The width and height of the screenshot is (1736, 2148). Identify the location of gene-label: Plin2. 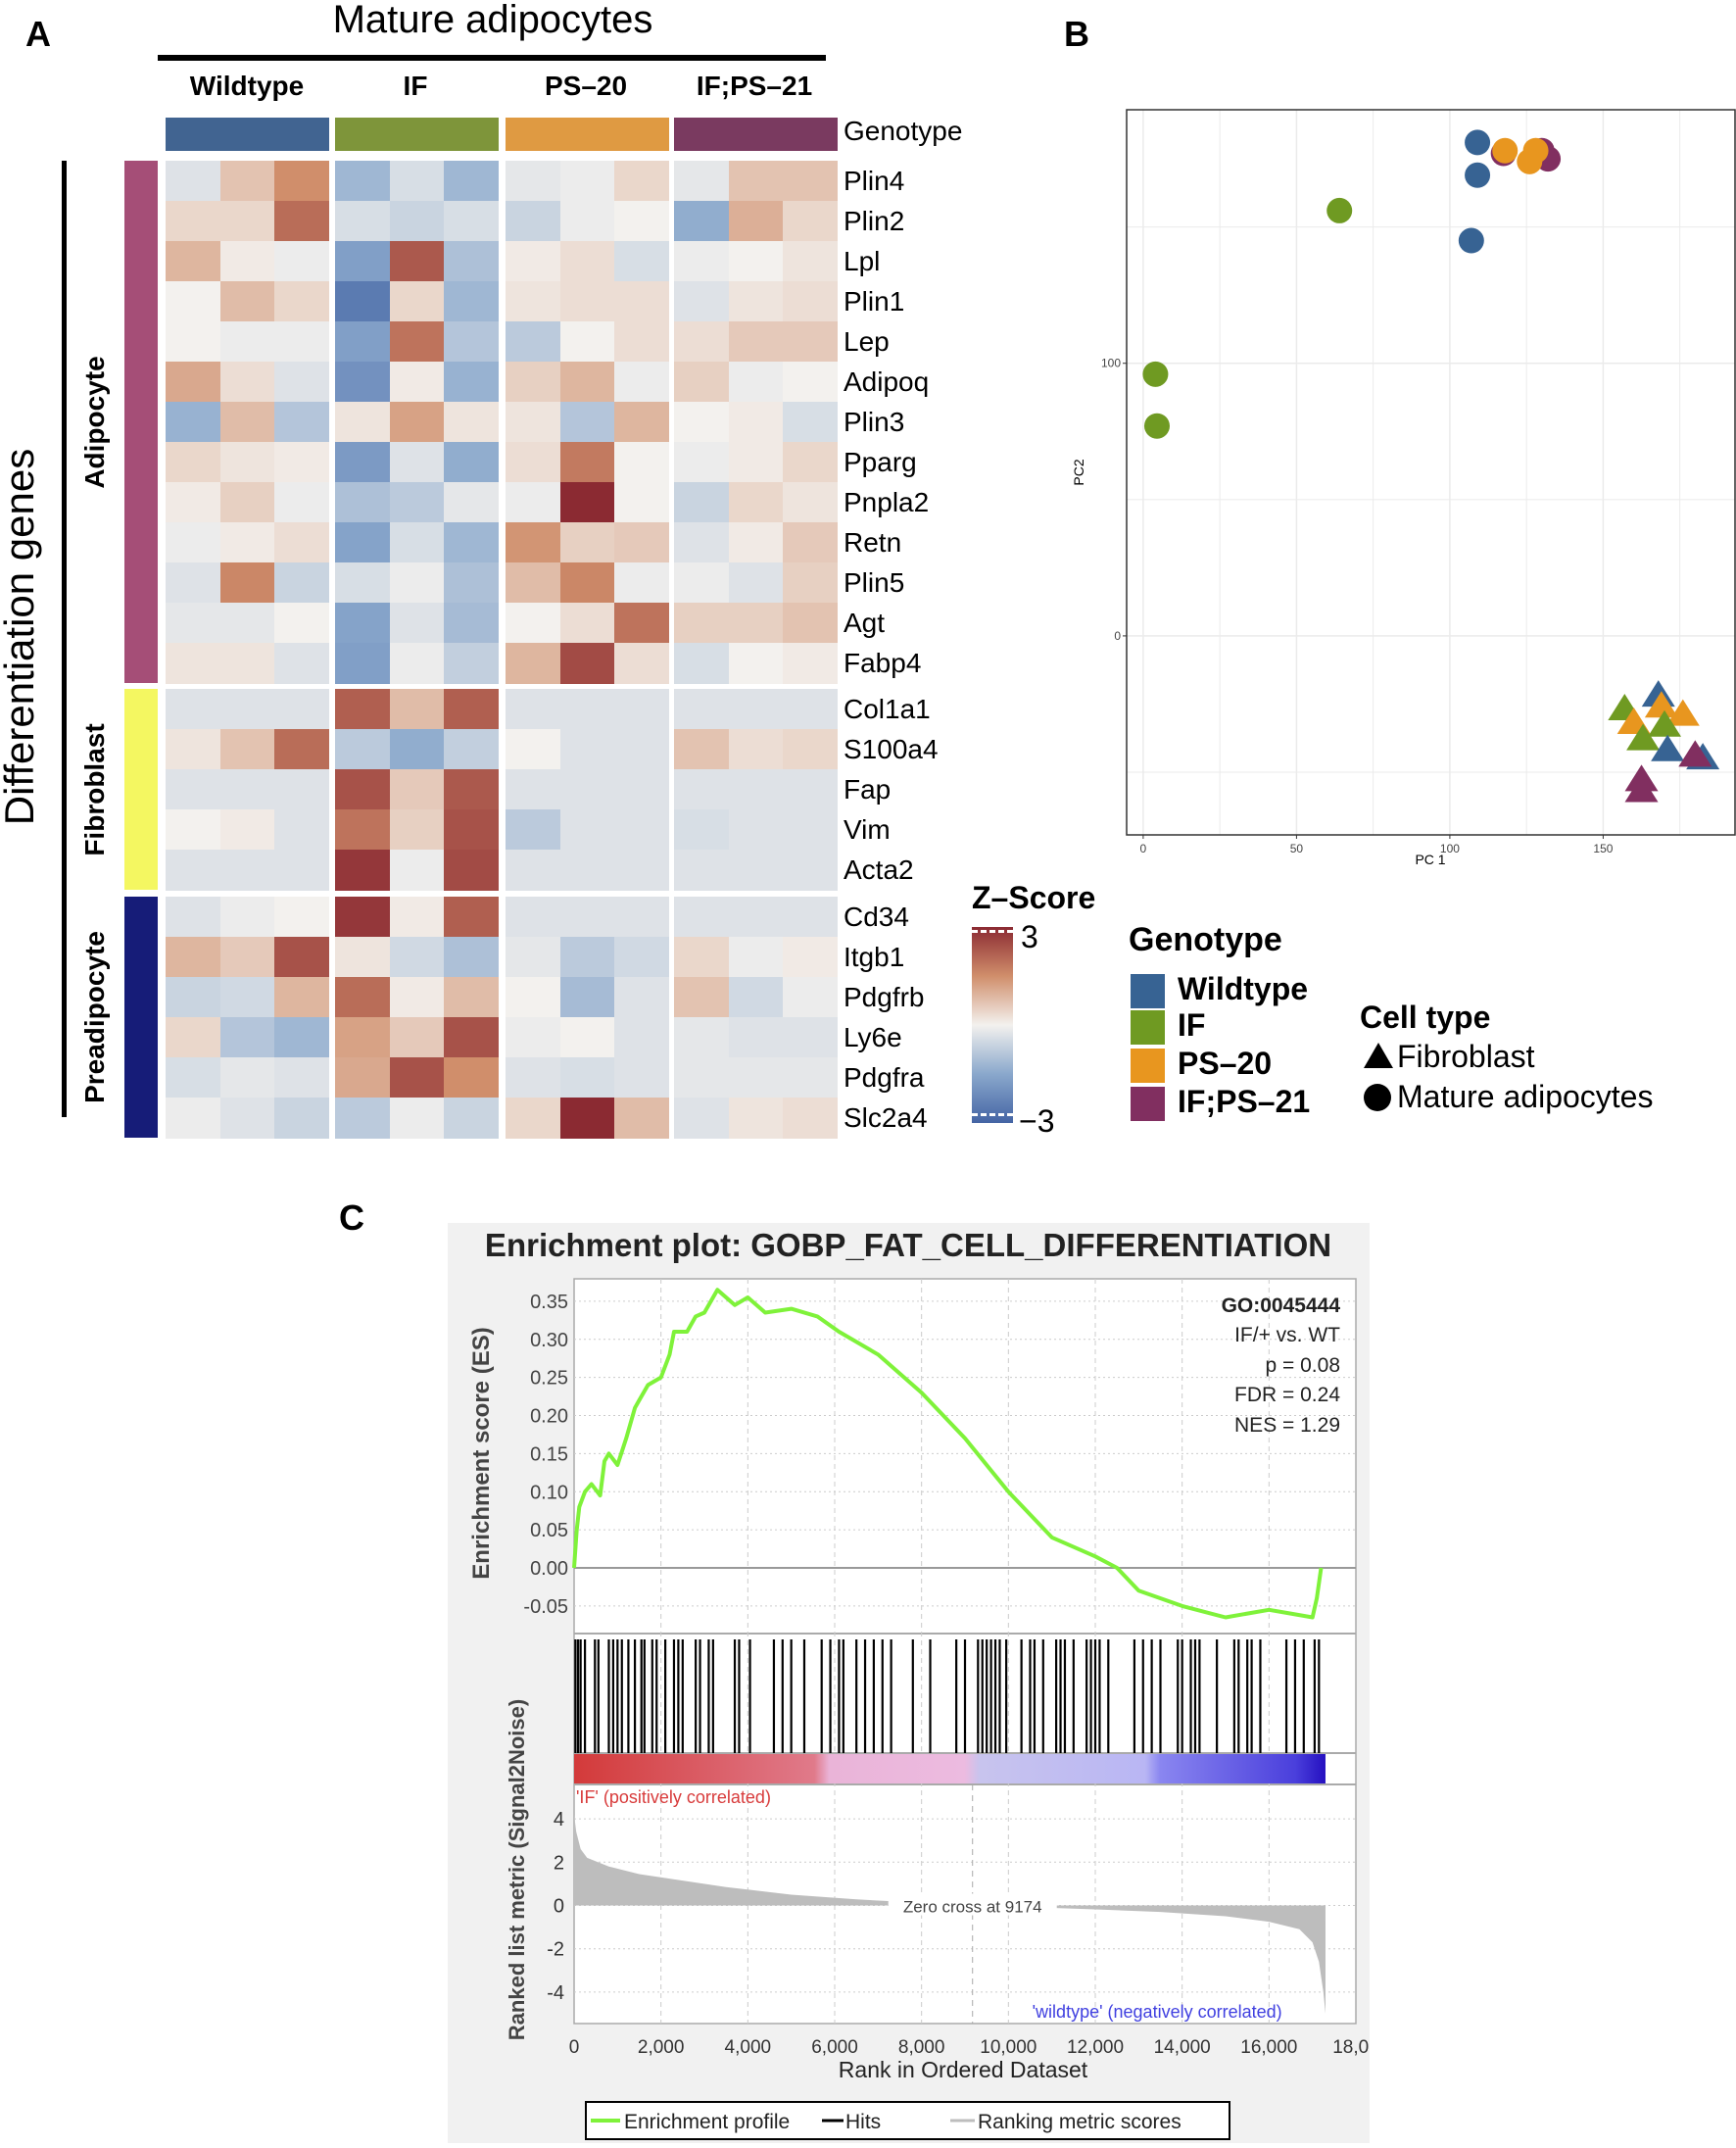
(875, 221).